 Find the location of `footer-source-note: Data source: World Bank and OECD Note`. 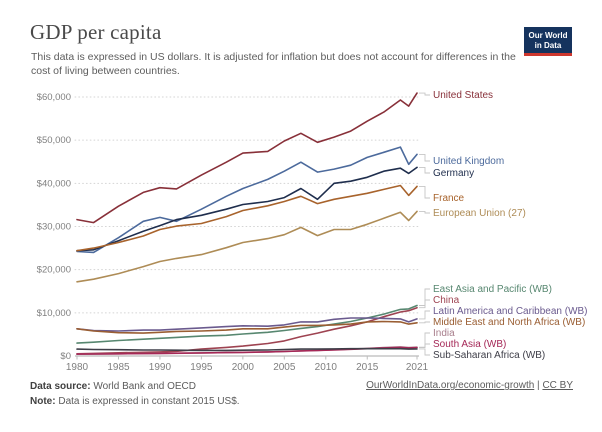

footer-source-note: Data source: World Bank and OECD Note is located at coordinates (135, 394).